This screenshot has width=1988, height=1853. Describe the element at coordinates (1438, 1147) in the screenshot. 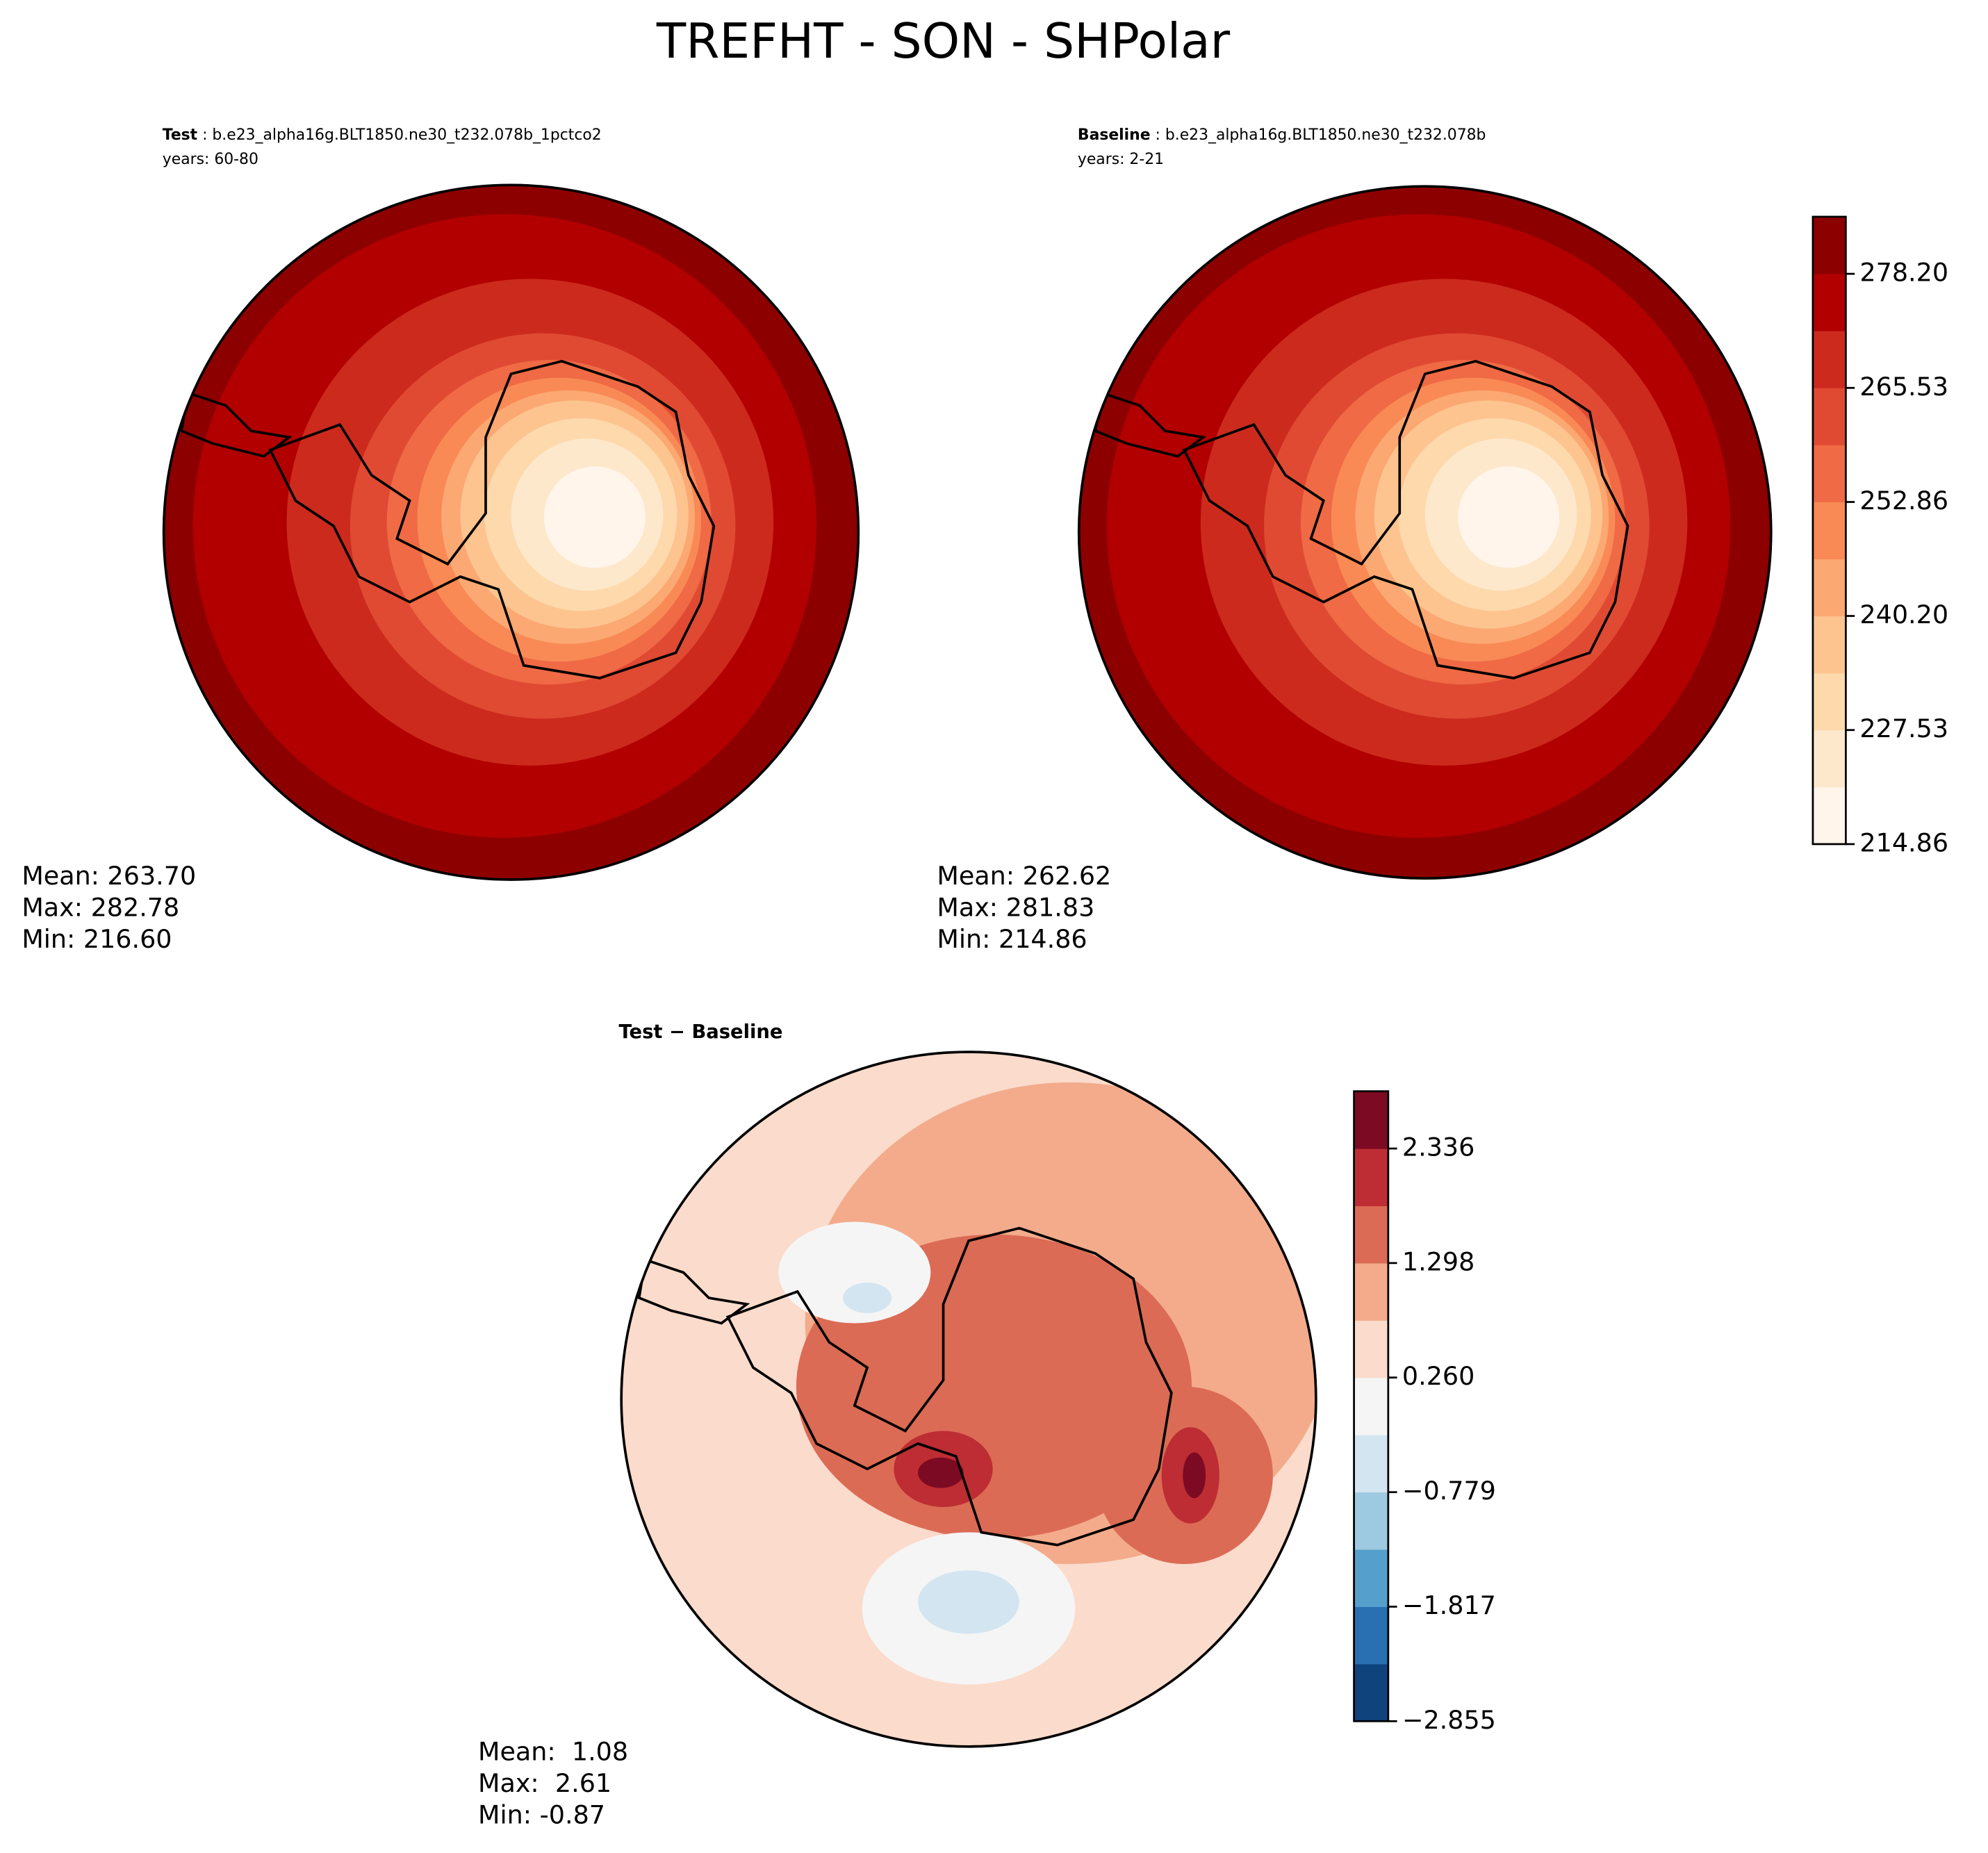

I see `colorbar-tick-label: 2.336` at that location.